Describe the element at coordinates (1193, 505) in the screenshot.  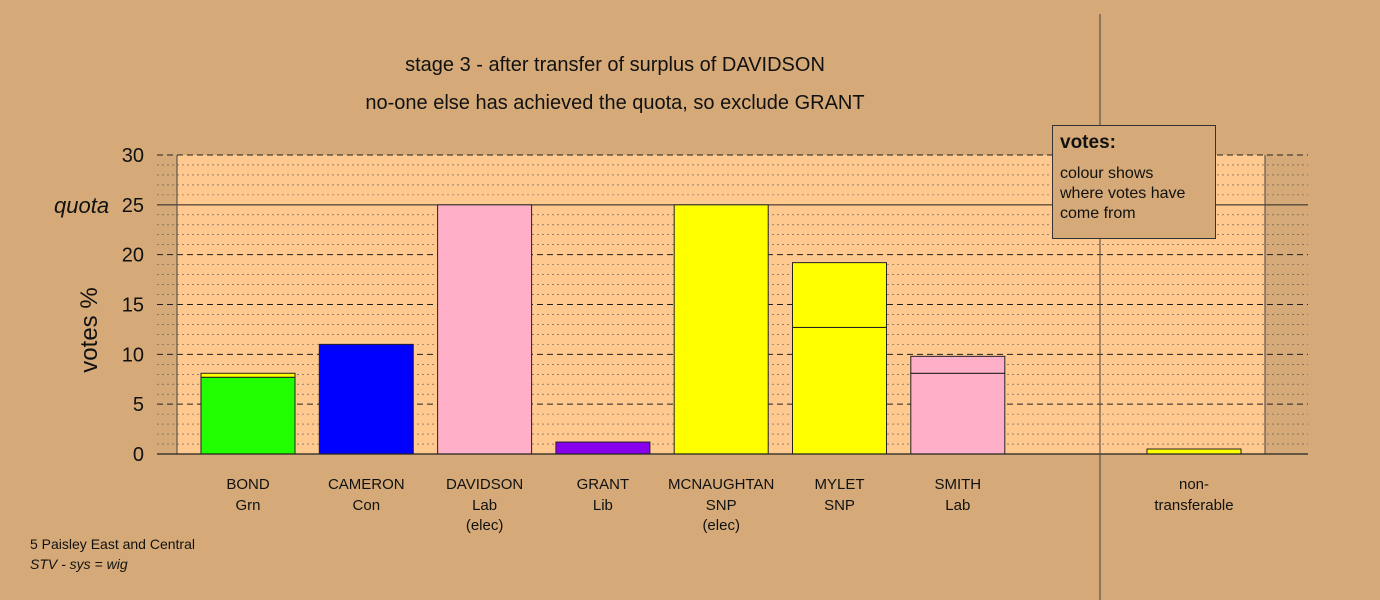
I see `x-tick-label: transferable` at that location.